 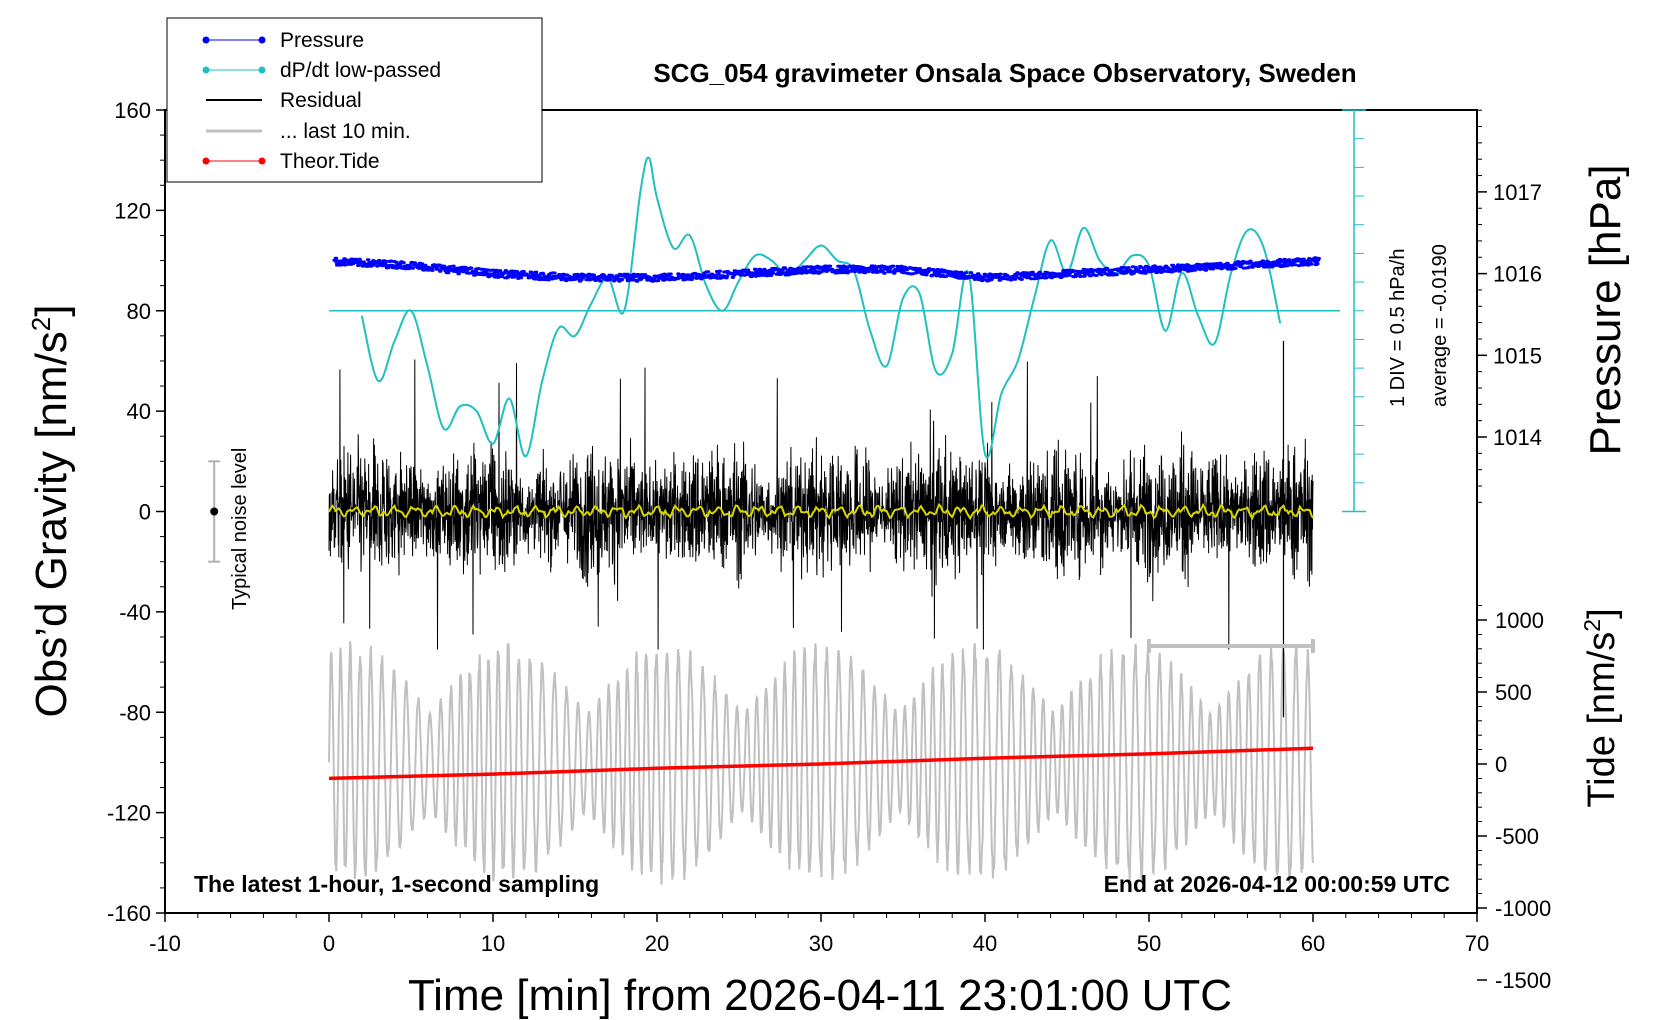 What do you see at coordinates (139, 411) in the screenshot?
I see `y-tick-label: 40` at bounding box center [139, 411].